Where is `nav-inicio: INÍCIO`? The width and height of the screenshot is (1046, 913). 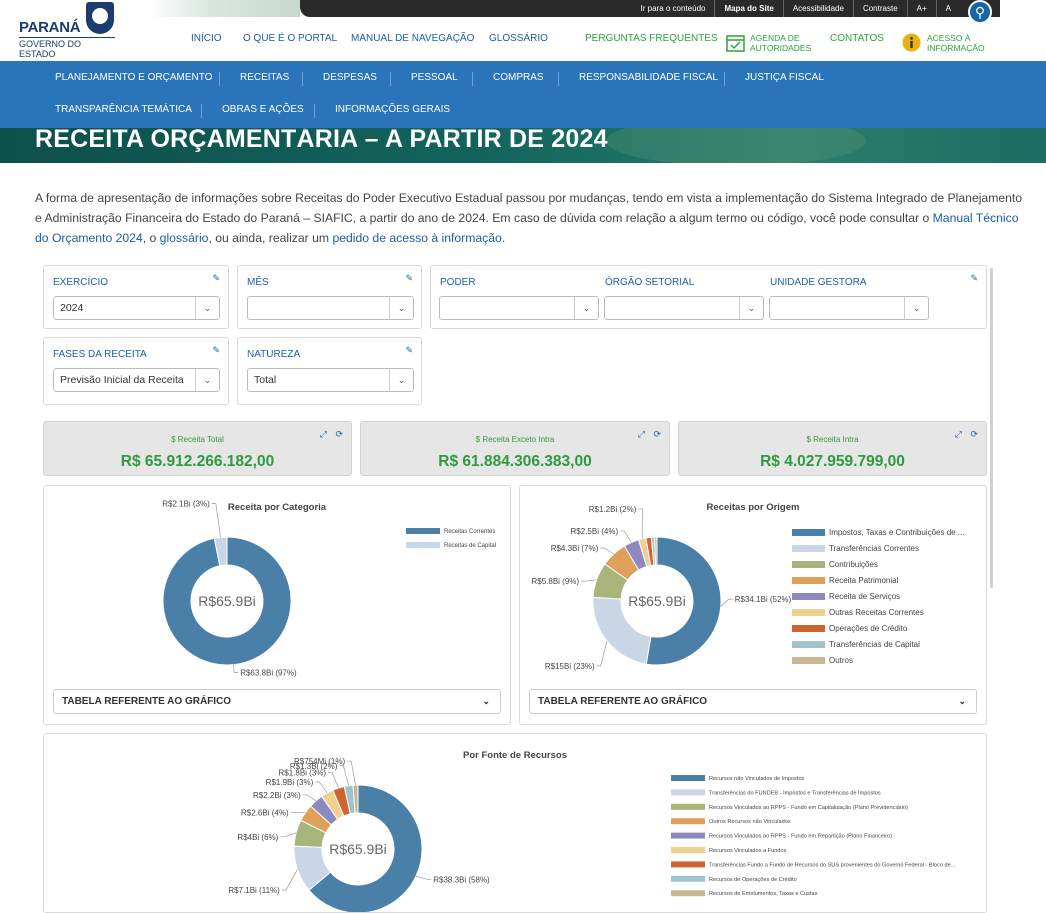
nav-inicio: INÍCIO is located at coordinates (206, 38).